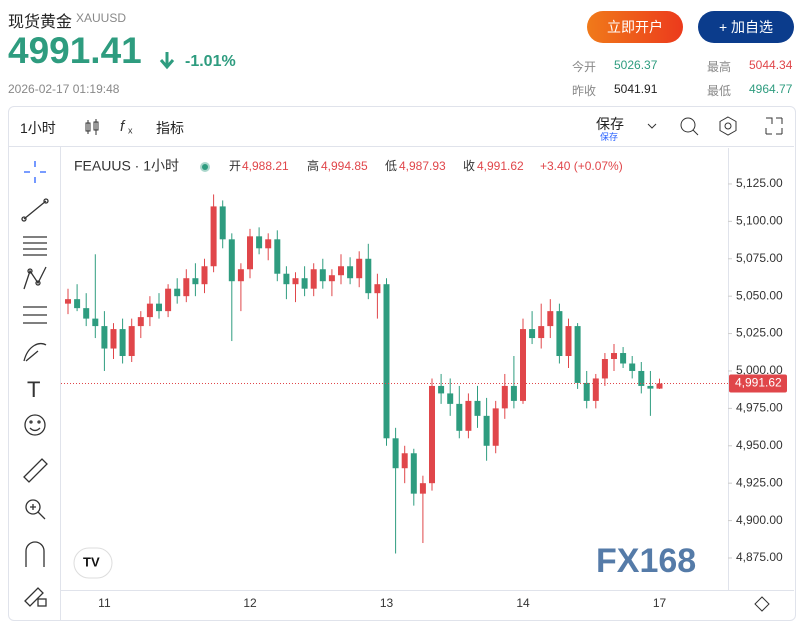 This screenshot has width=803, height=621. What do you see at coordinates (759, 520) in the screenshot?
I see `y-tick-label: 4,900.00` at bounding box center [759, 520].